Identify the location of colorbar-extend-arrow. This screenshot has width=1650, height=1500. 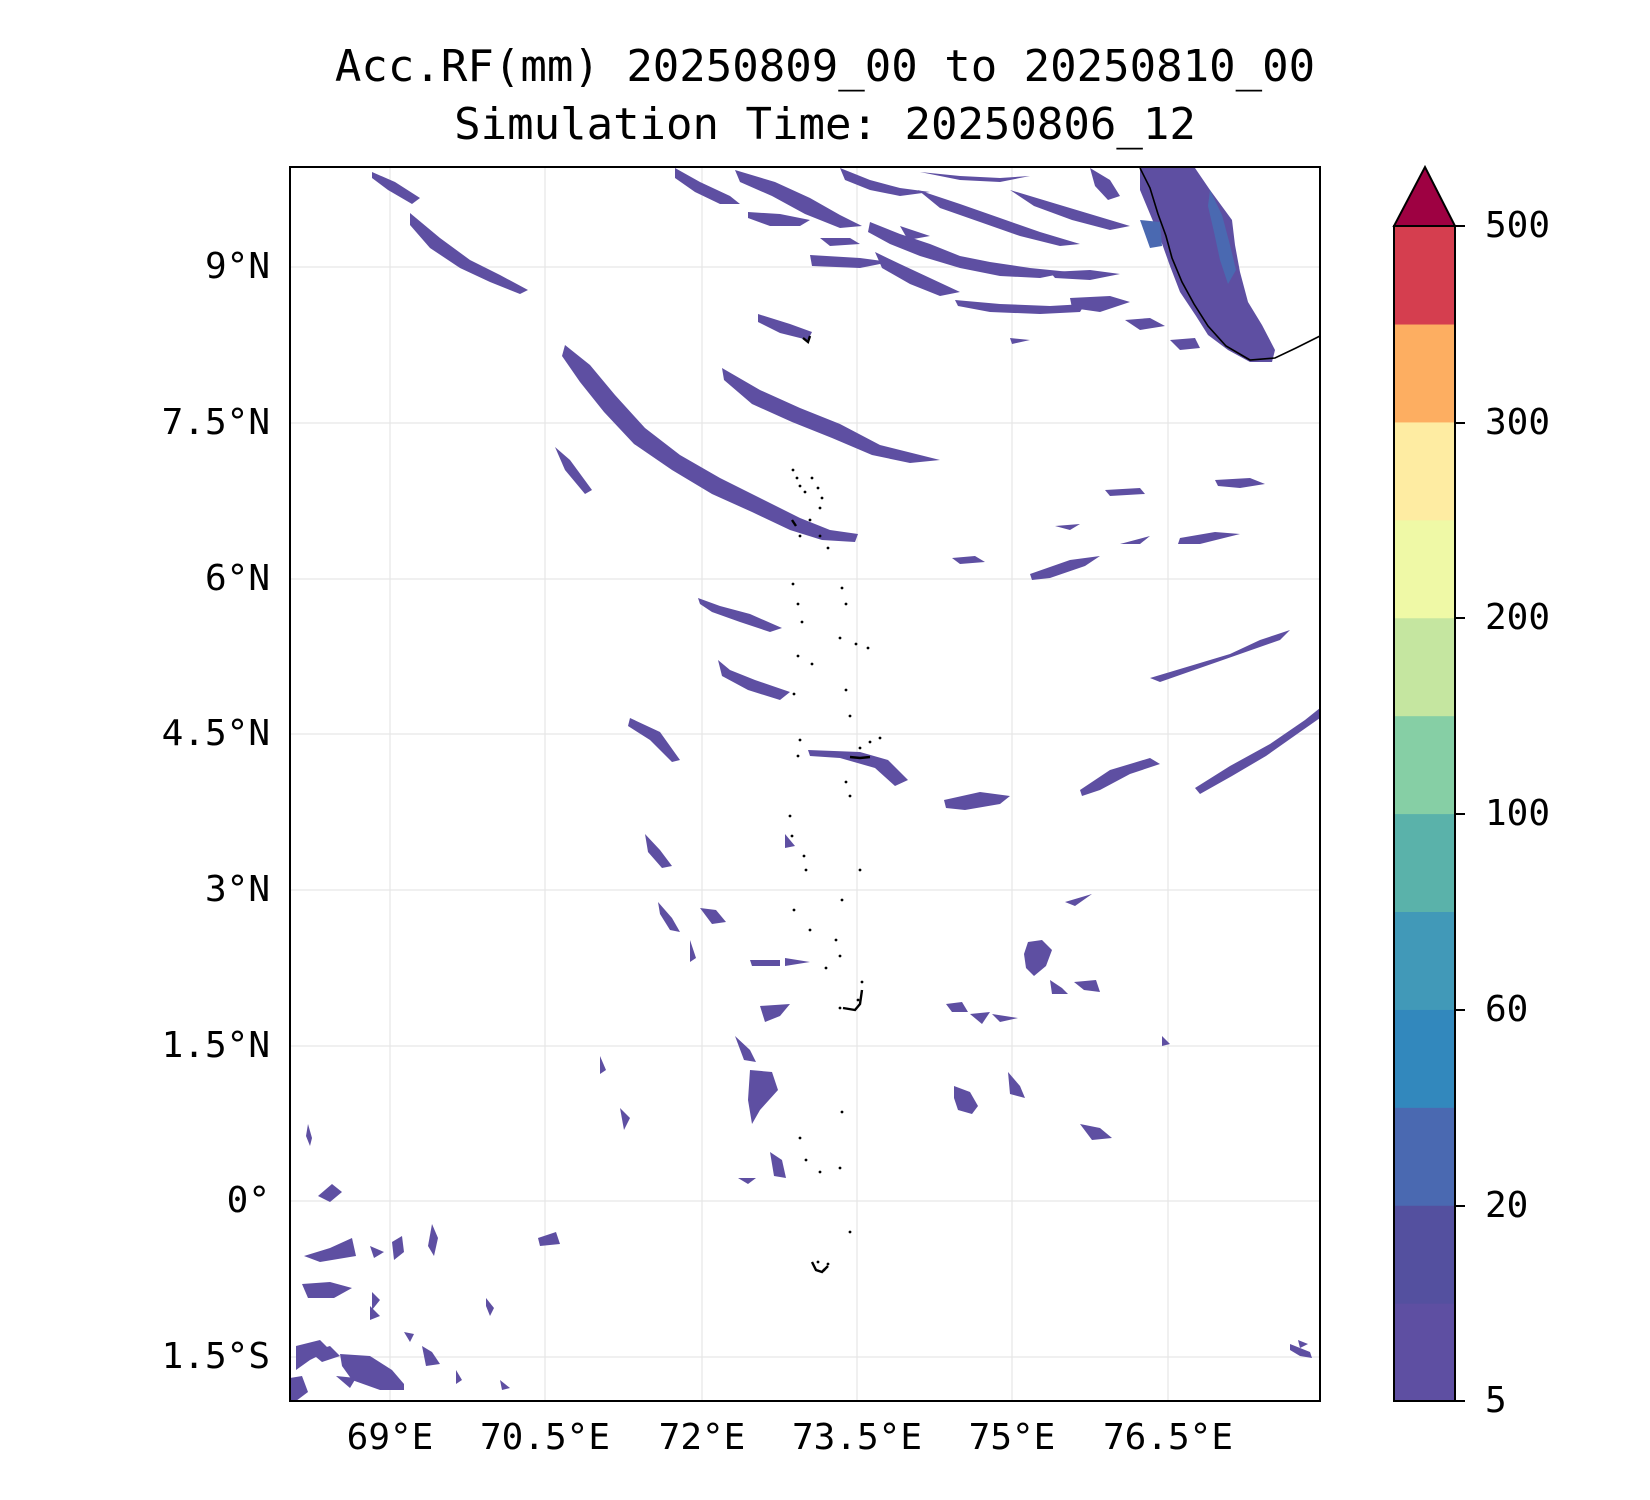
(1424, 195).